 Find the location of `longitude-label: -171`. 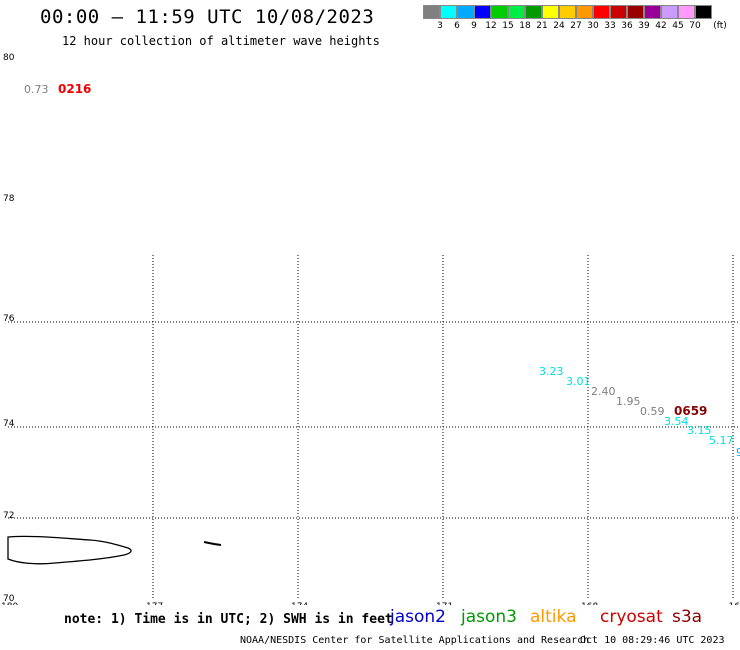

longitude-label: -171 is located at coordinates (443, 603).